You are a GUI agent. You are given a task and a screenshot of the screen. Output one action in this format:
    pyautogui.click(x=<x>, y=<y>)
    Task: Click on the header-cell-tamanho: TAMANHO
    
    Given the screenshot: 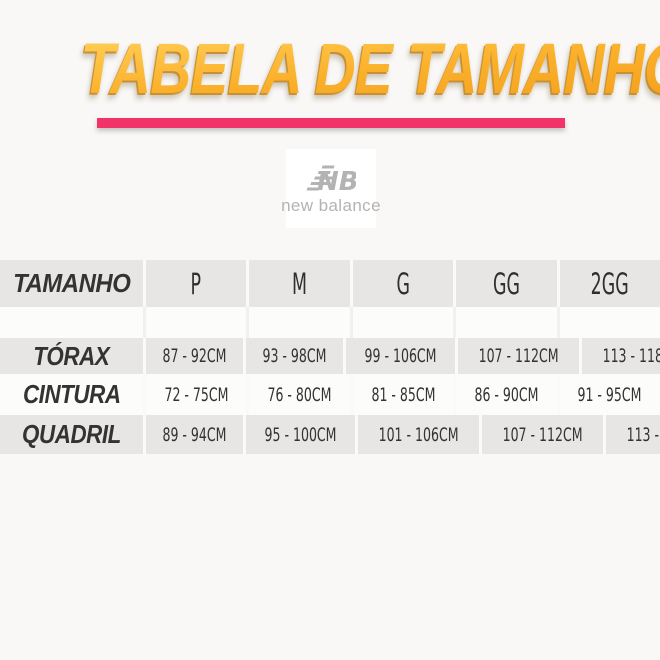 What is the action you would take?
    pyautogui.click(x=71, y=283)
    